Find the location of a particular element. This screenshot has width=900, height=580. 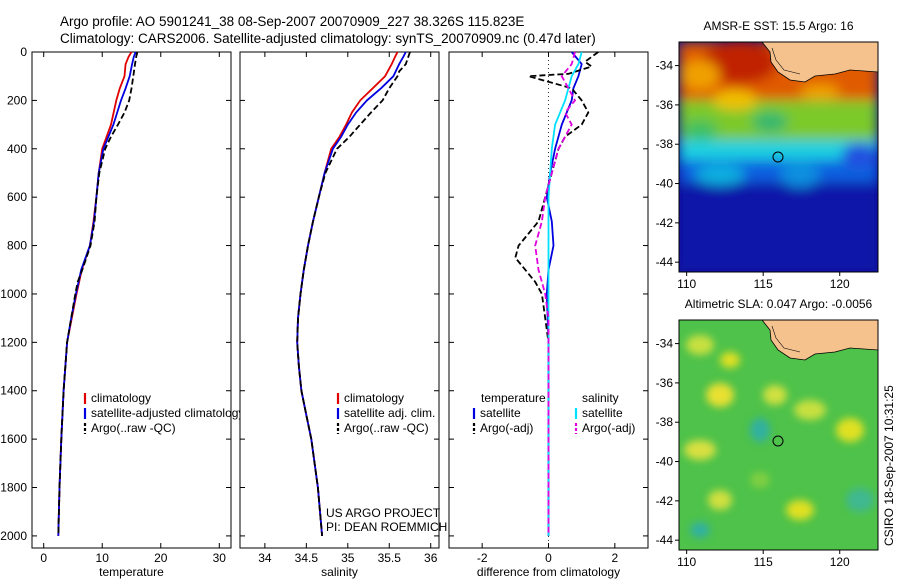

legend-group-salinity: salinity is located at coordinates (600, 398).